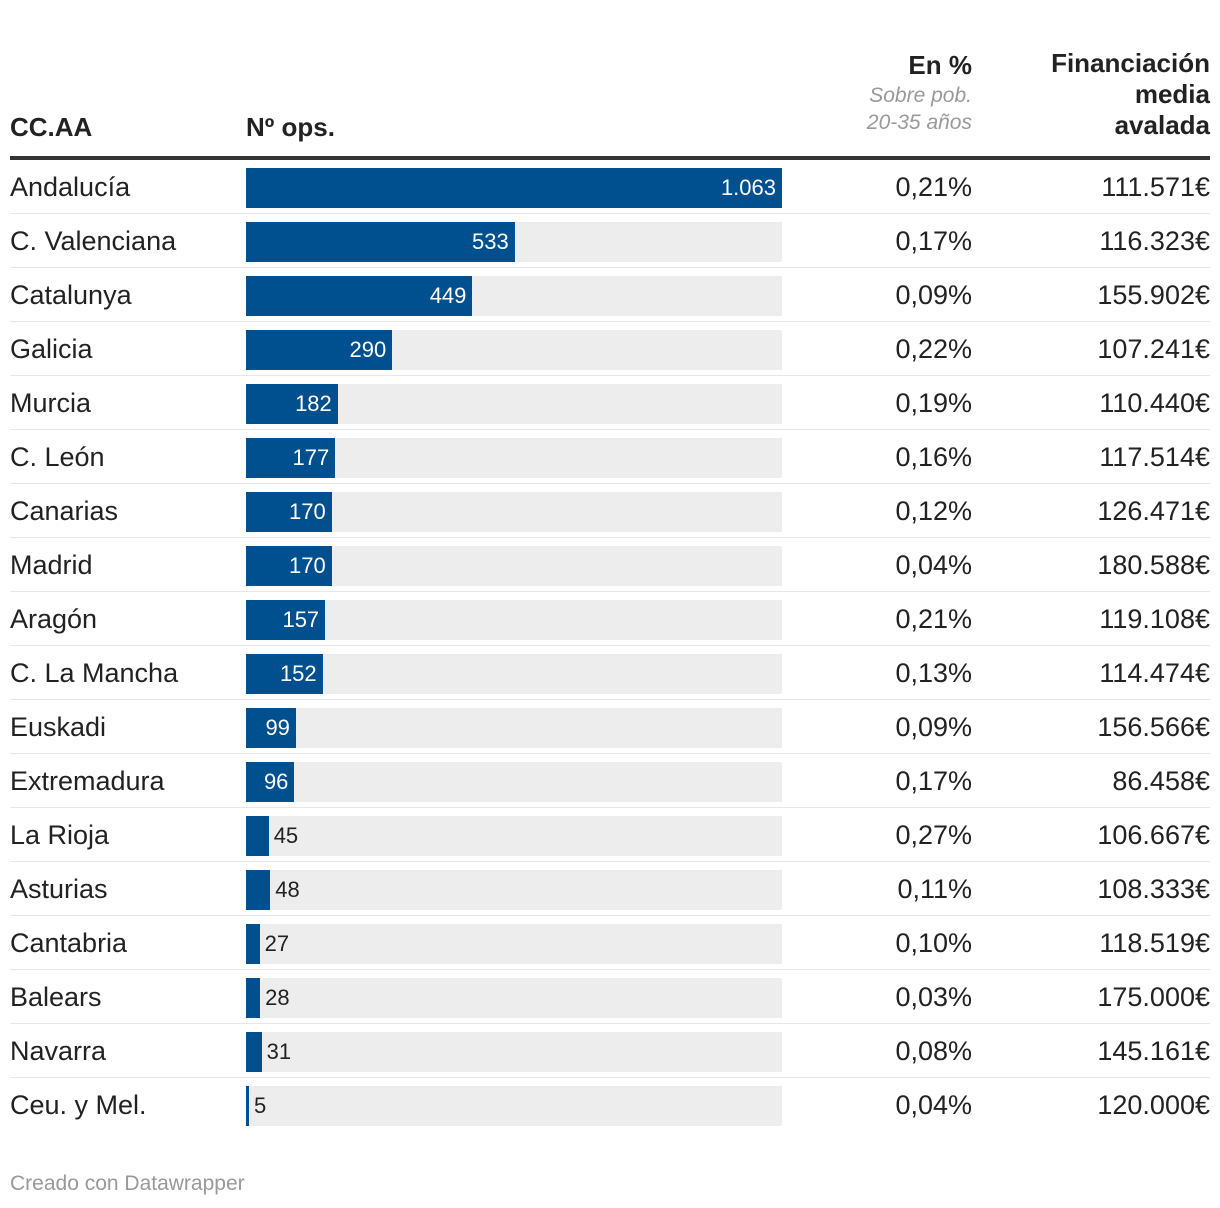  Describe the element at coordinates (514, 458) in the screenshot. I see `bar-track: 177` at that location.